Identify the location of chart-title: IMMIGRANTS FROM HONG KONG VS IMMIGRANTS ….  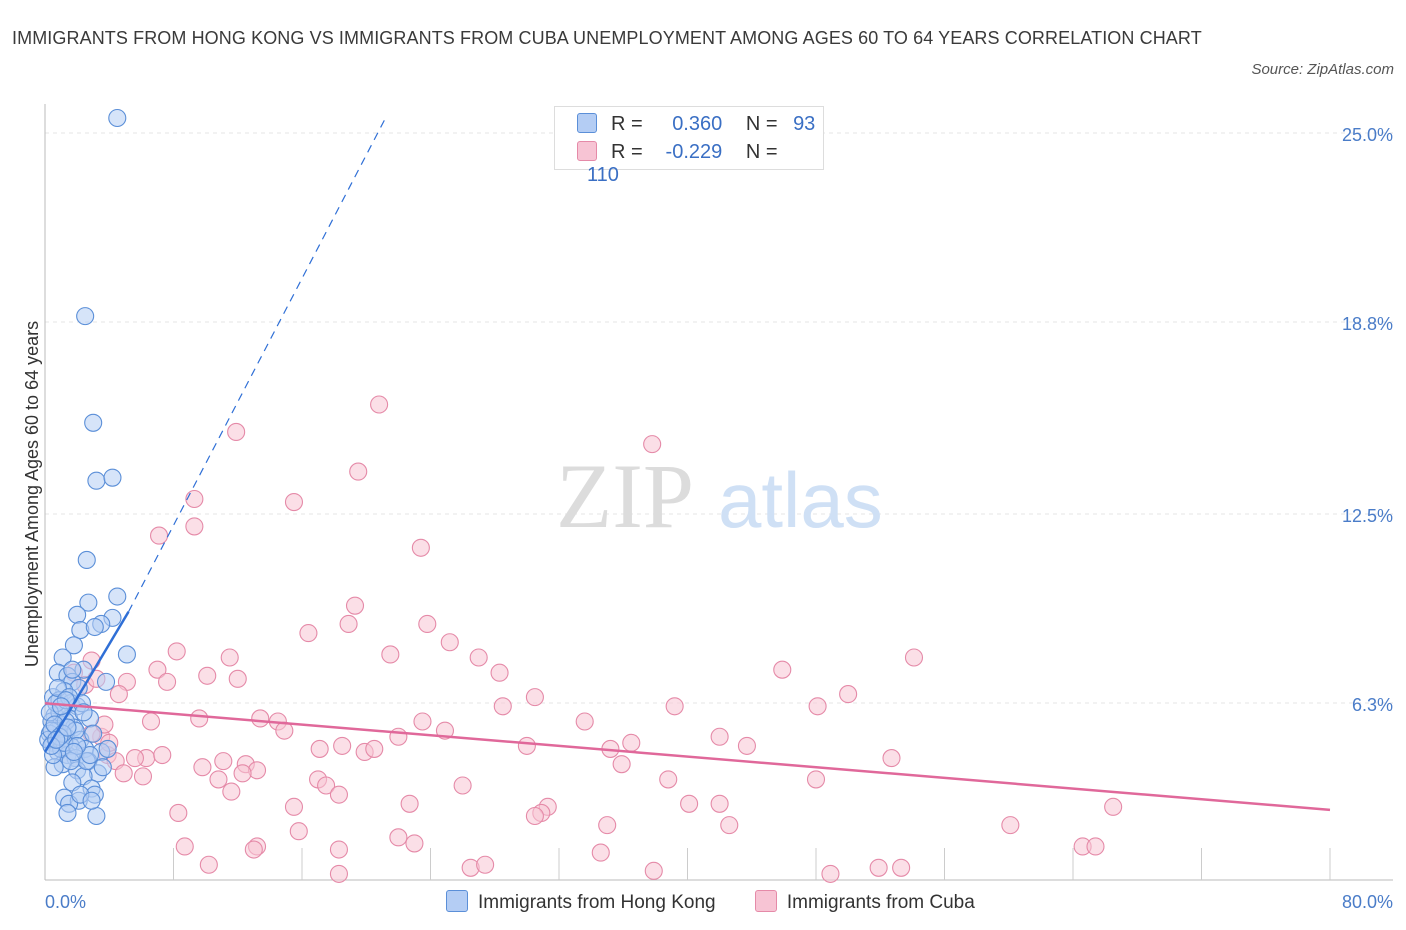
(607, 38).